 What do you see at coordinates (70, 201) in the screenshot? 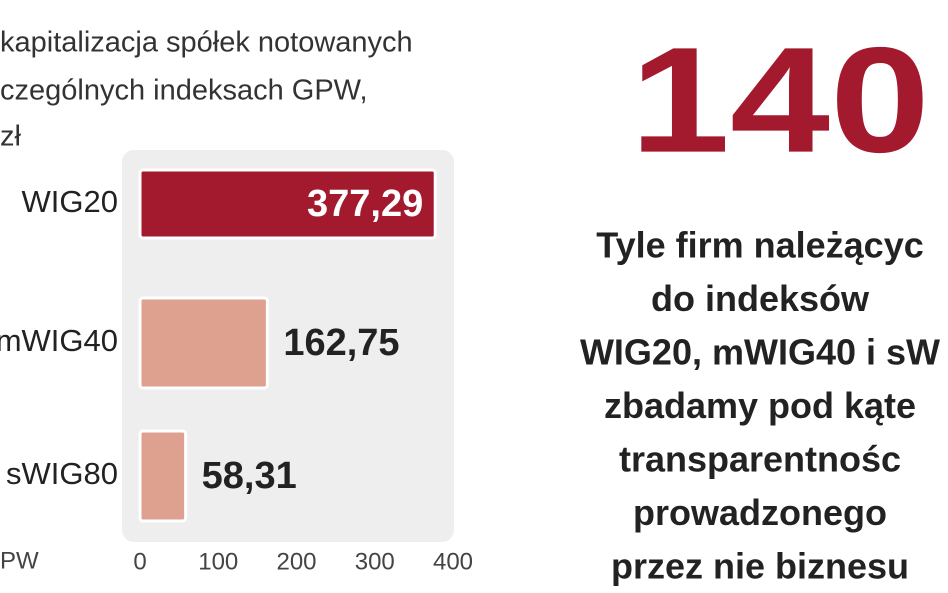
I see `category-label: WIG20` at bounding box center [70, 201].